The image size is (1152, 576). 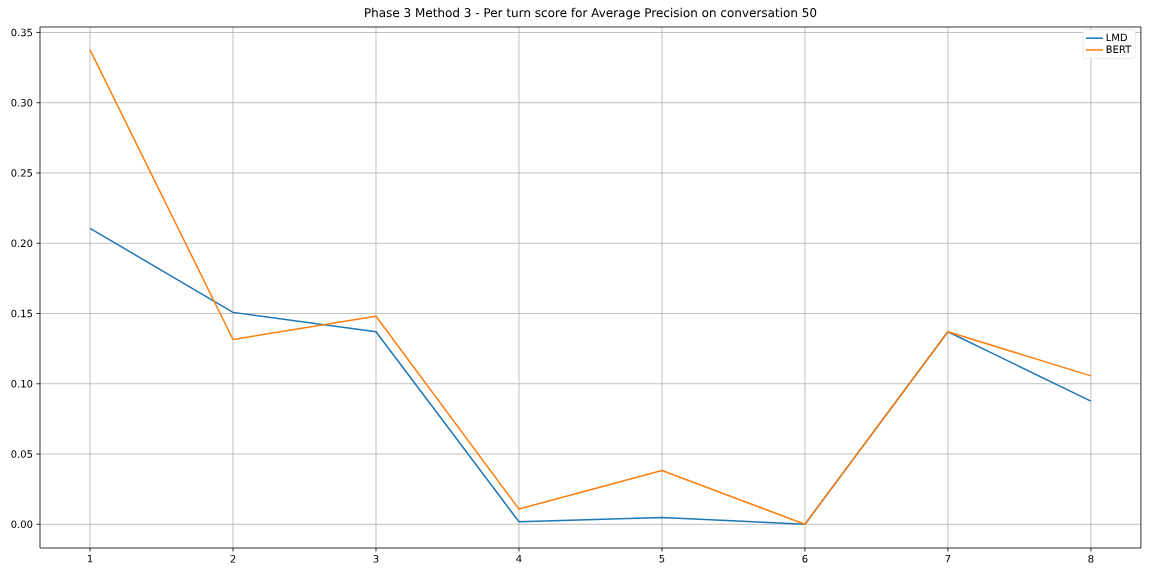 What do you see at coordinates (662, 559) in the screenshot?
I see `x-tick-label: 5` at bounding box center [662, 559].